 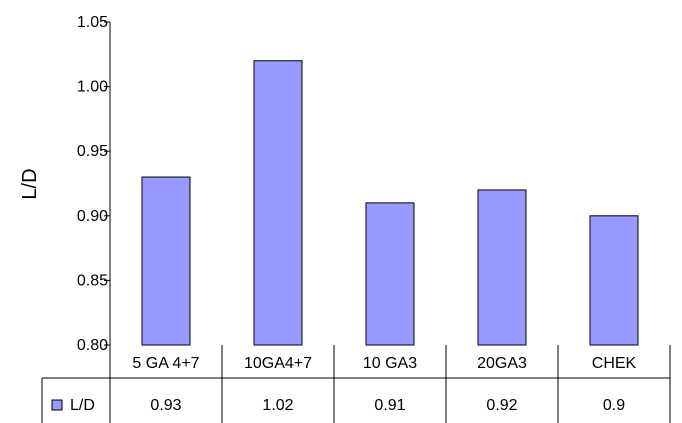 I want to click on category-label: 5 GA 4+7, so click(x=165, y=363).